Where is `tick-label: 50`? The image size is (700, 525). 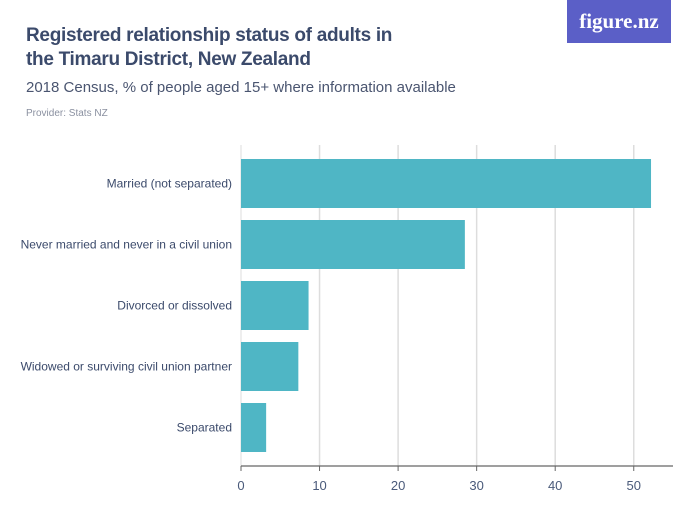
tick-label: 50 is located at coordinates (634, 485).